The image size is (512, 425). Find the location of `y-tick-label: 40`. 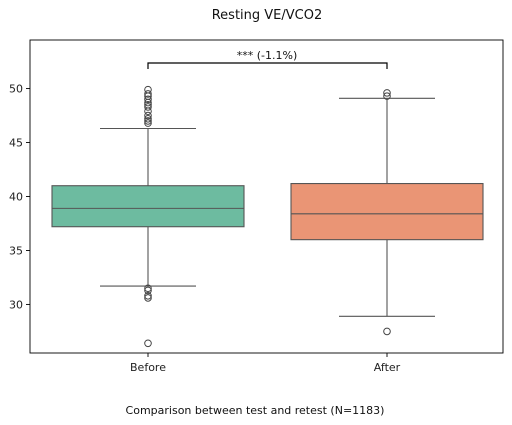

y-tick-label: 40 is located at coordinates (16, 197).